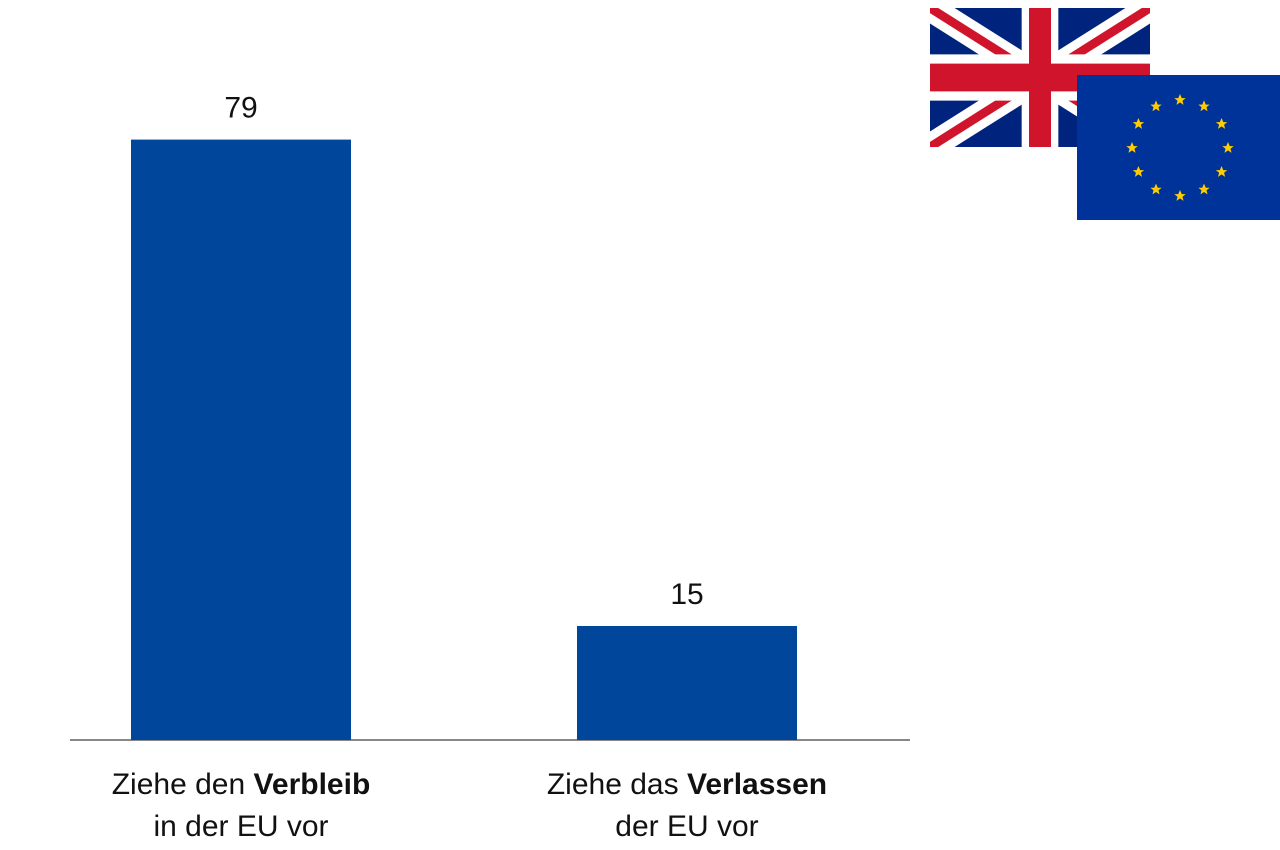 The height and width of the screenshot is (850, 1280). I want to click on x-tick-label-part: der EU vor, so click(686, 826).